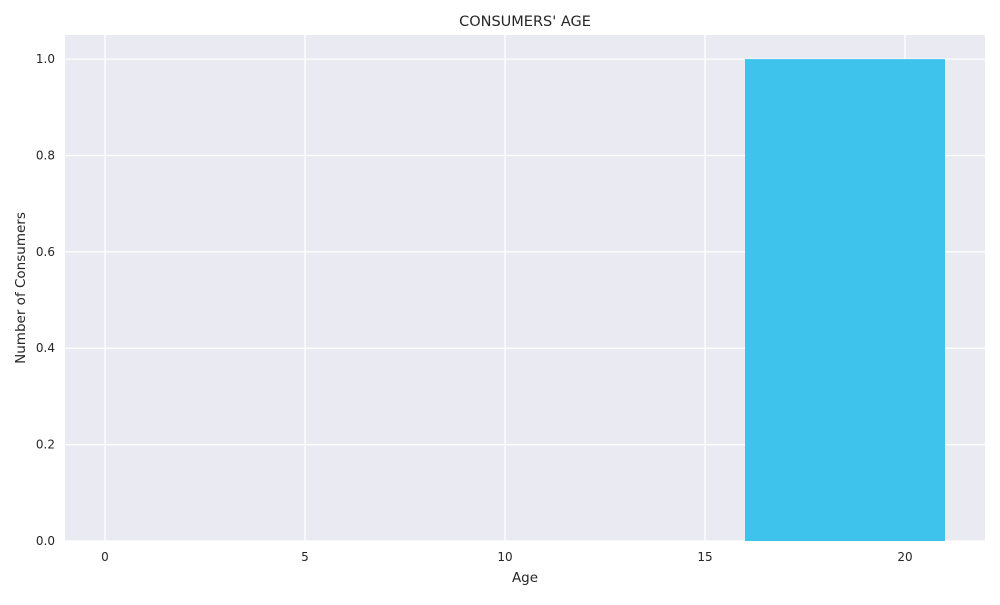 This screenshot has width=1000, height=605. What do you see at coordinates (105, 557) in the screenshot?
I see `x-tick-label: 0` at bounding box center [105, 557].